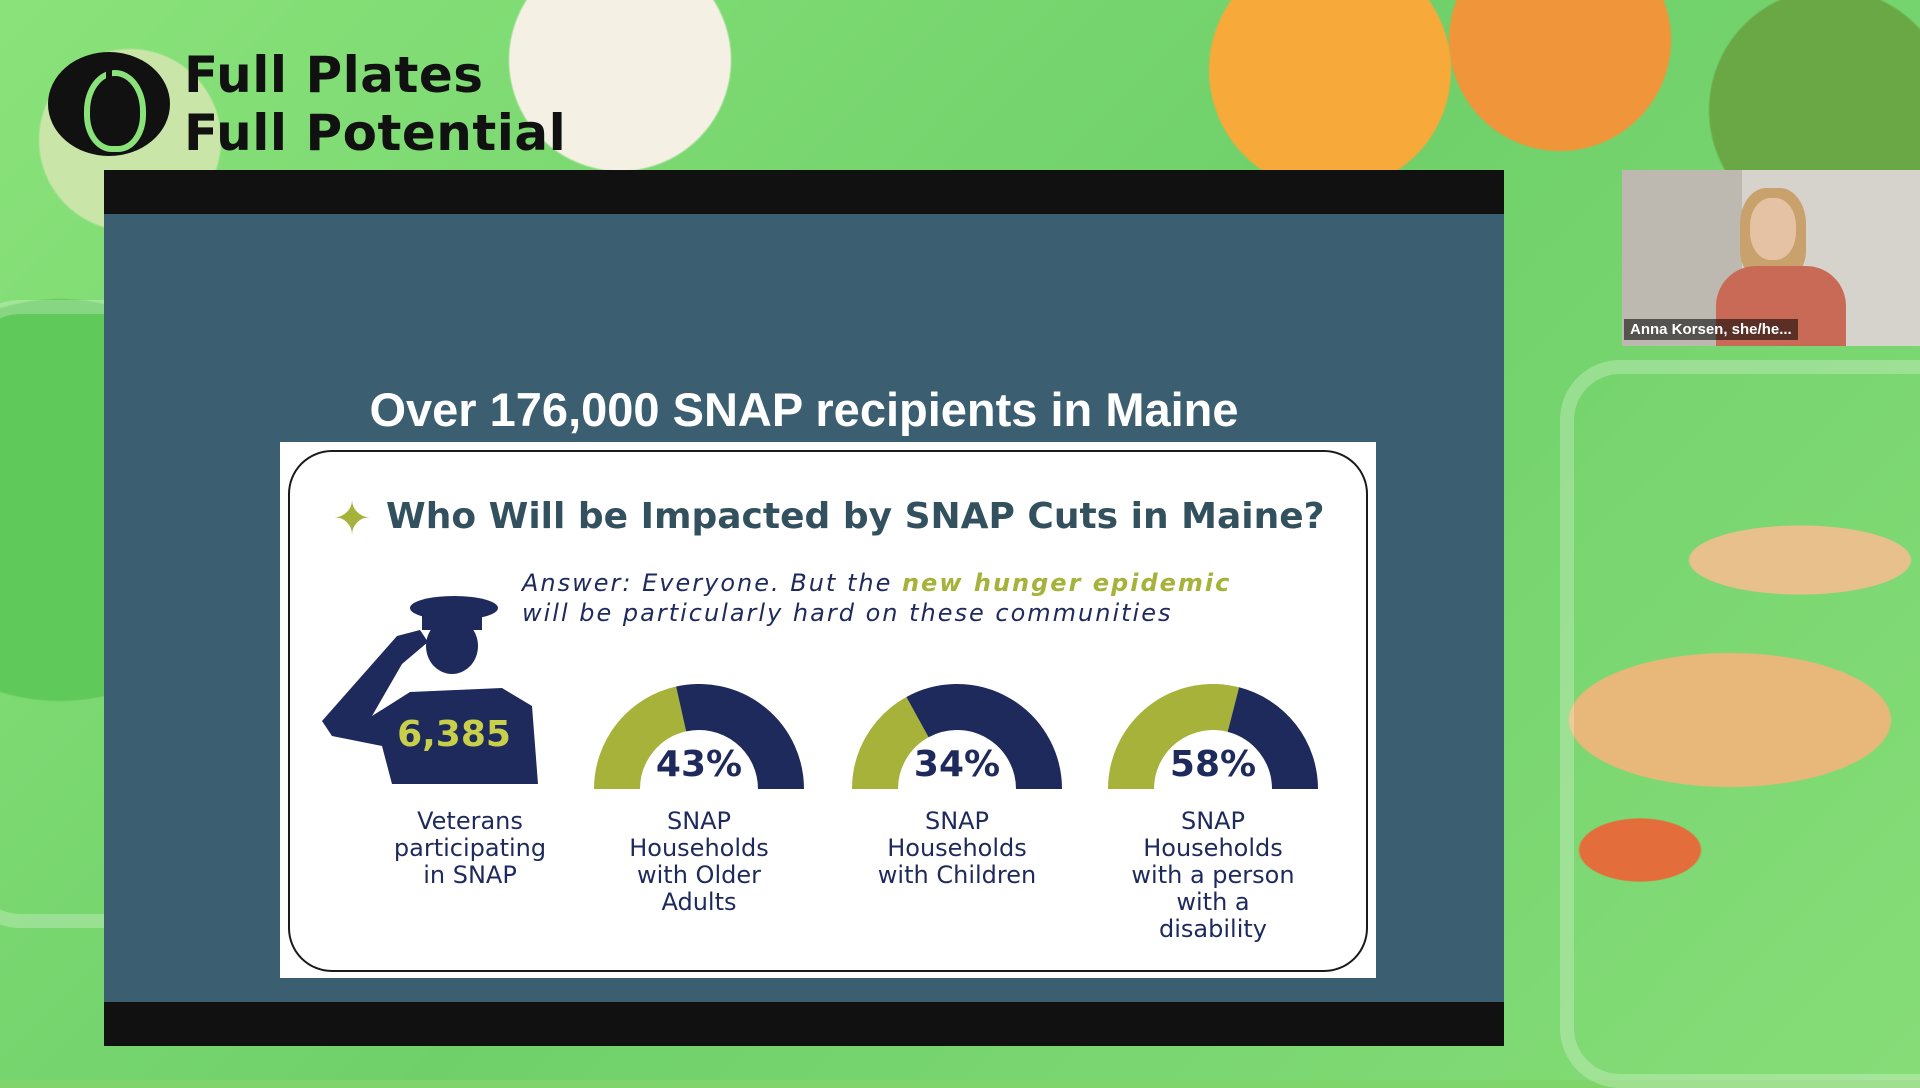 The image size is (1920, 1088). I want to click on gauge-older-adults, so click(699, 737).